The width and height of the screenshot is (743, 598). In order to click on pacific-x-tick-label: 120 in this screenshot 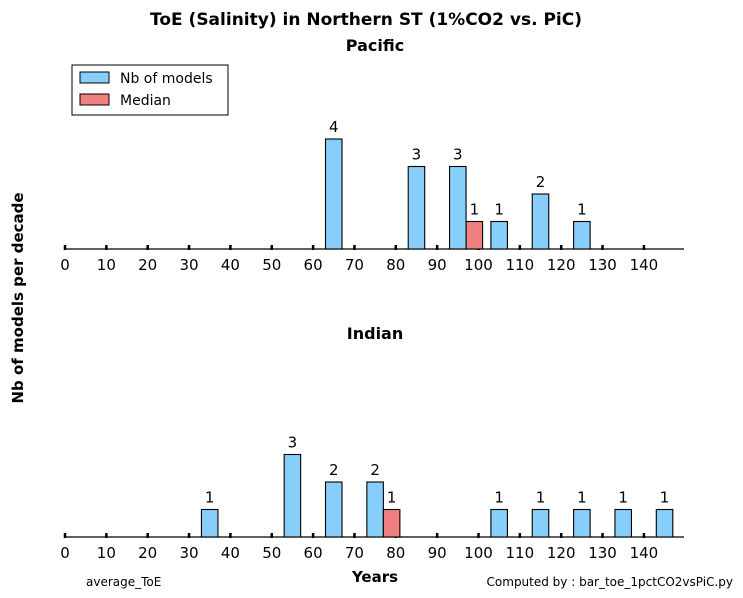, I will do `click(561, 265)`.